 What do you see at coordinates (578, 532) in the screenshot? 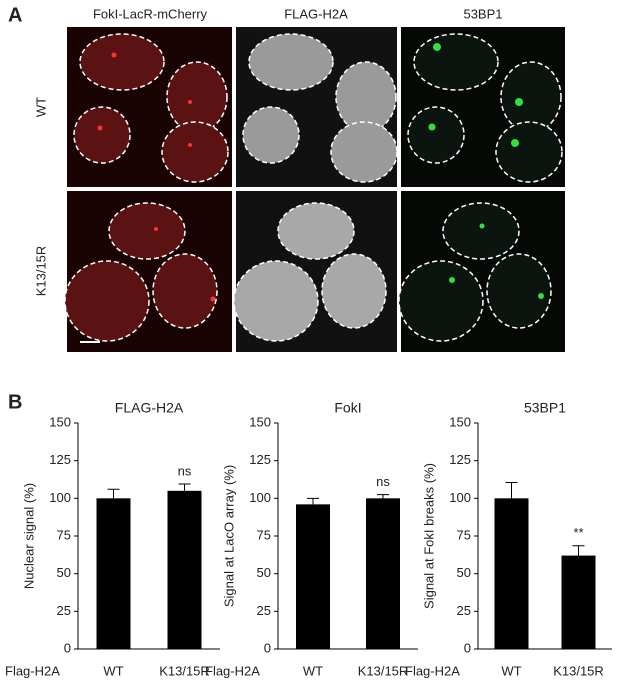
I see `significance-label: **` at bounding box center [578, 532].